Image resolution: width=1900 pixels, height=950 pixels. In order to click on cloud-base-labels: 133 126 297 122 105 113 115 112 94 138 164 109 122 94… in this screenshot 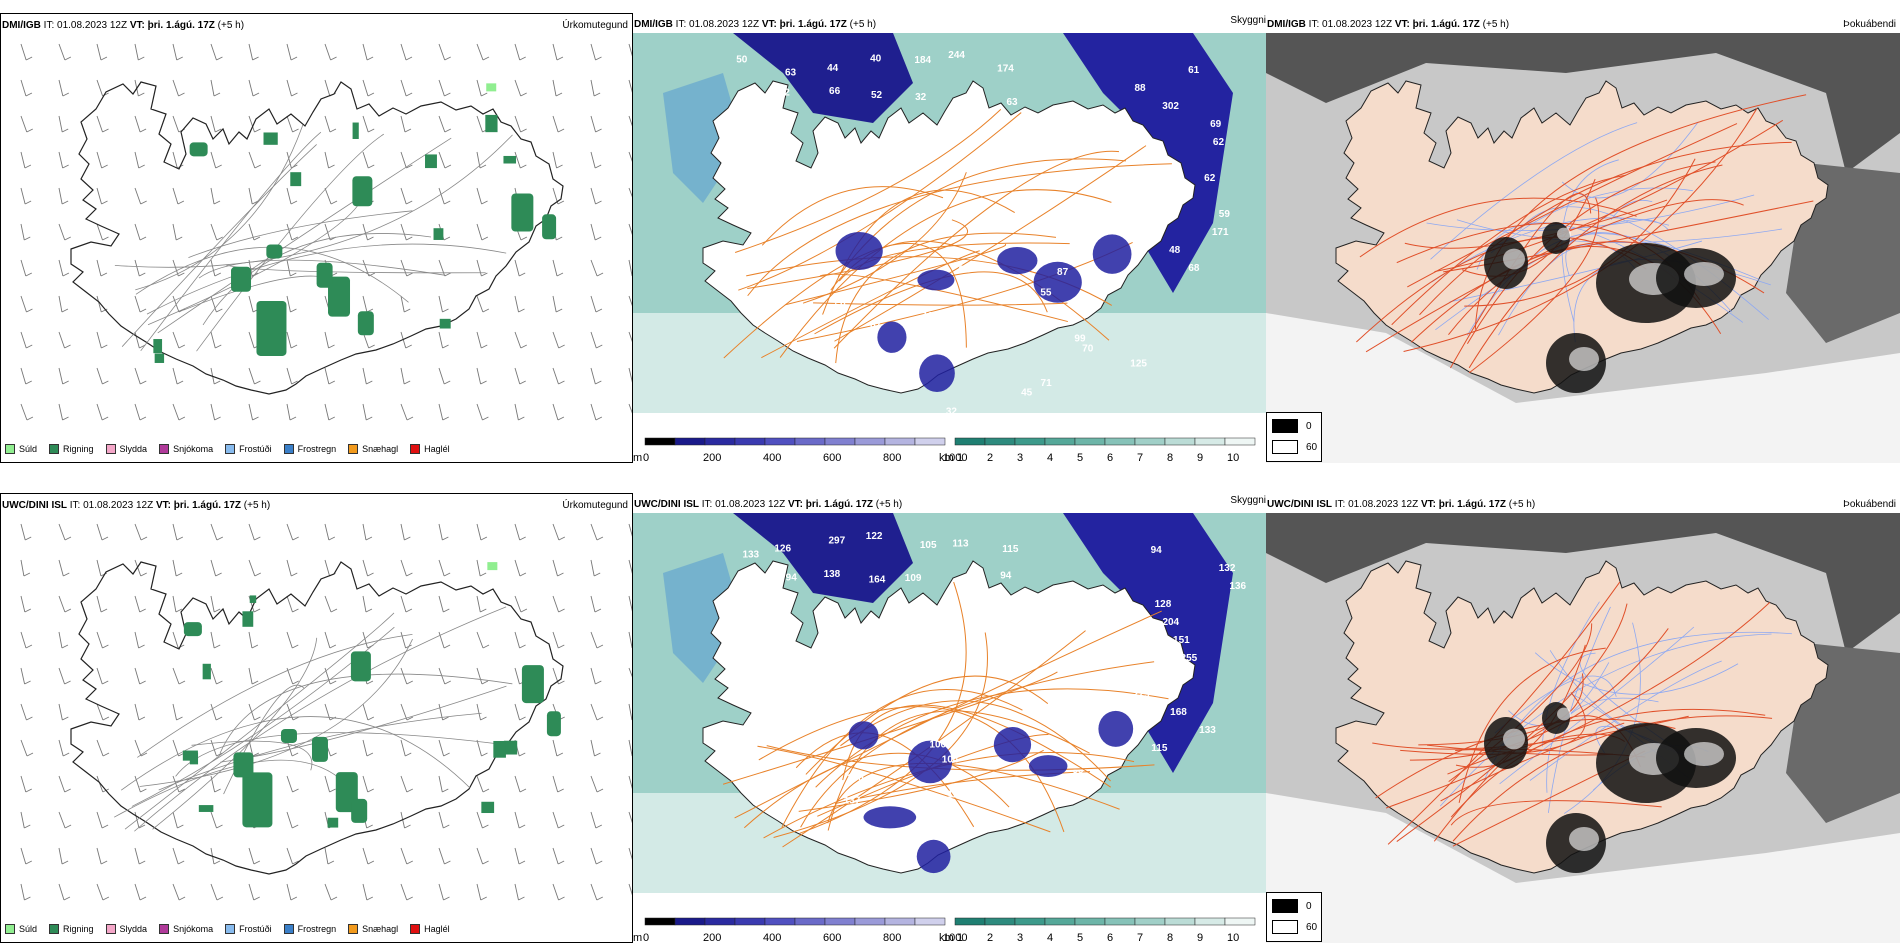, I will do `click(989, 668)`.